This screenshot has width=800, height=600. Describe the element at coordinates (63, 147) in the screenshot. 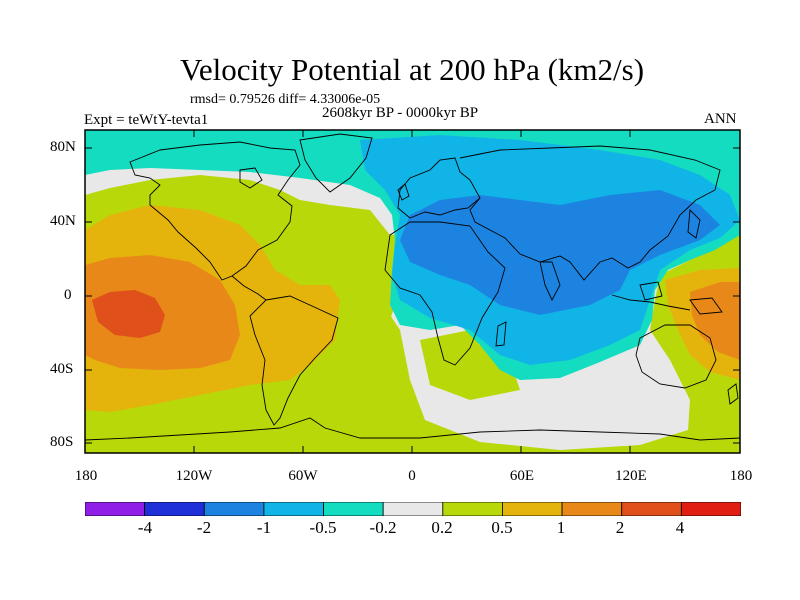

I see `y-tick-label: 80N` at that location.